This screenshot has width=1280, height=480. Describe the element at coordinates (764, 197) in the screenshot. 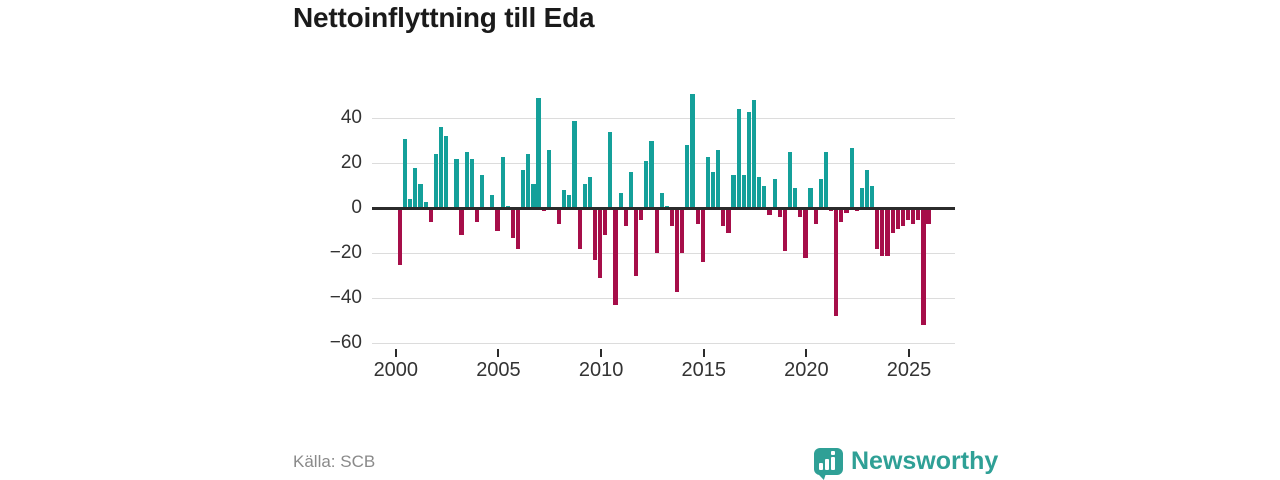

I see `bar-2017-Q4` at that location.